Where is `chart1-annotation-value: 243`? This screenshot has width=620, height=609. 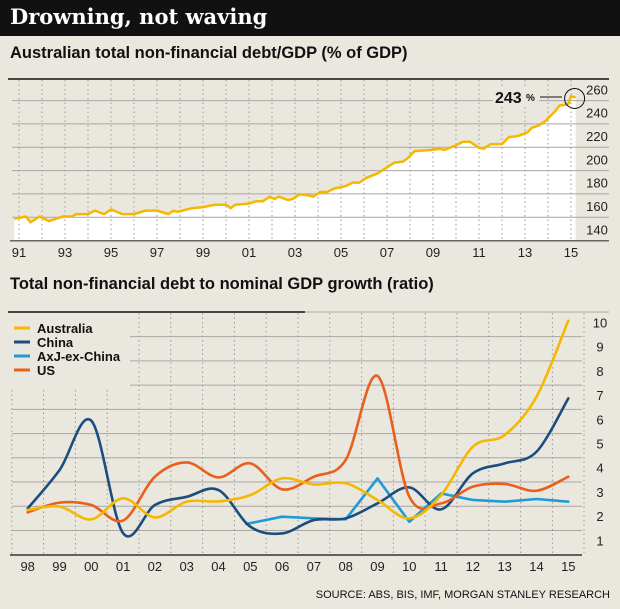
chart1-annotation-value: 243 is located at coordinates (508, 98).